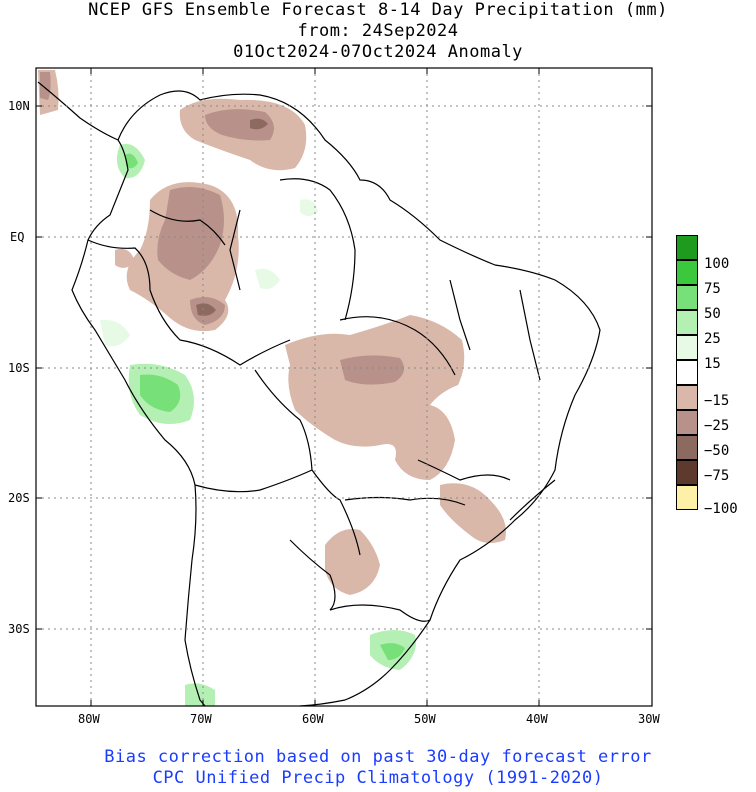 This screenshot has height=792, width=756. Describe the element at coordinates (687, 397) in the screenshot. I see `legend-swatch-minus15` at that location.